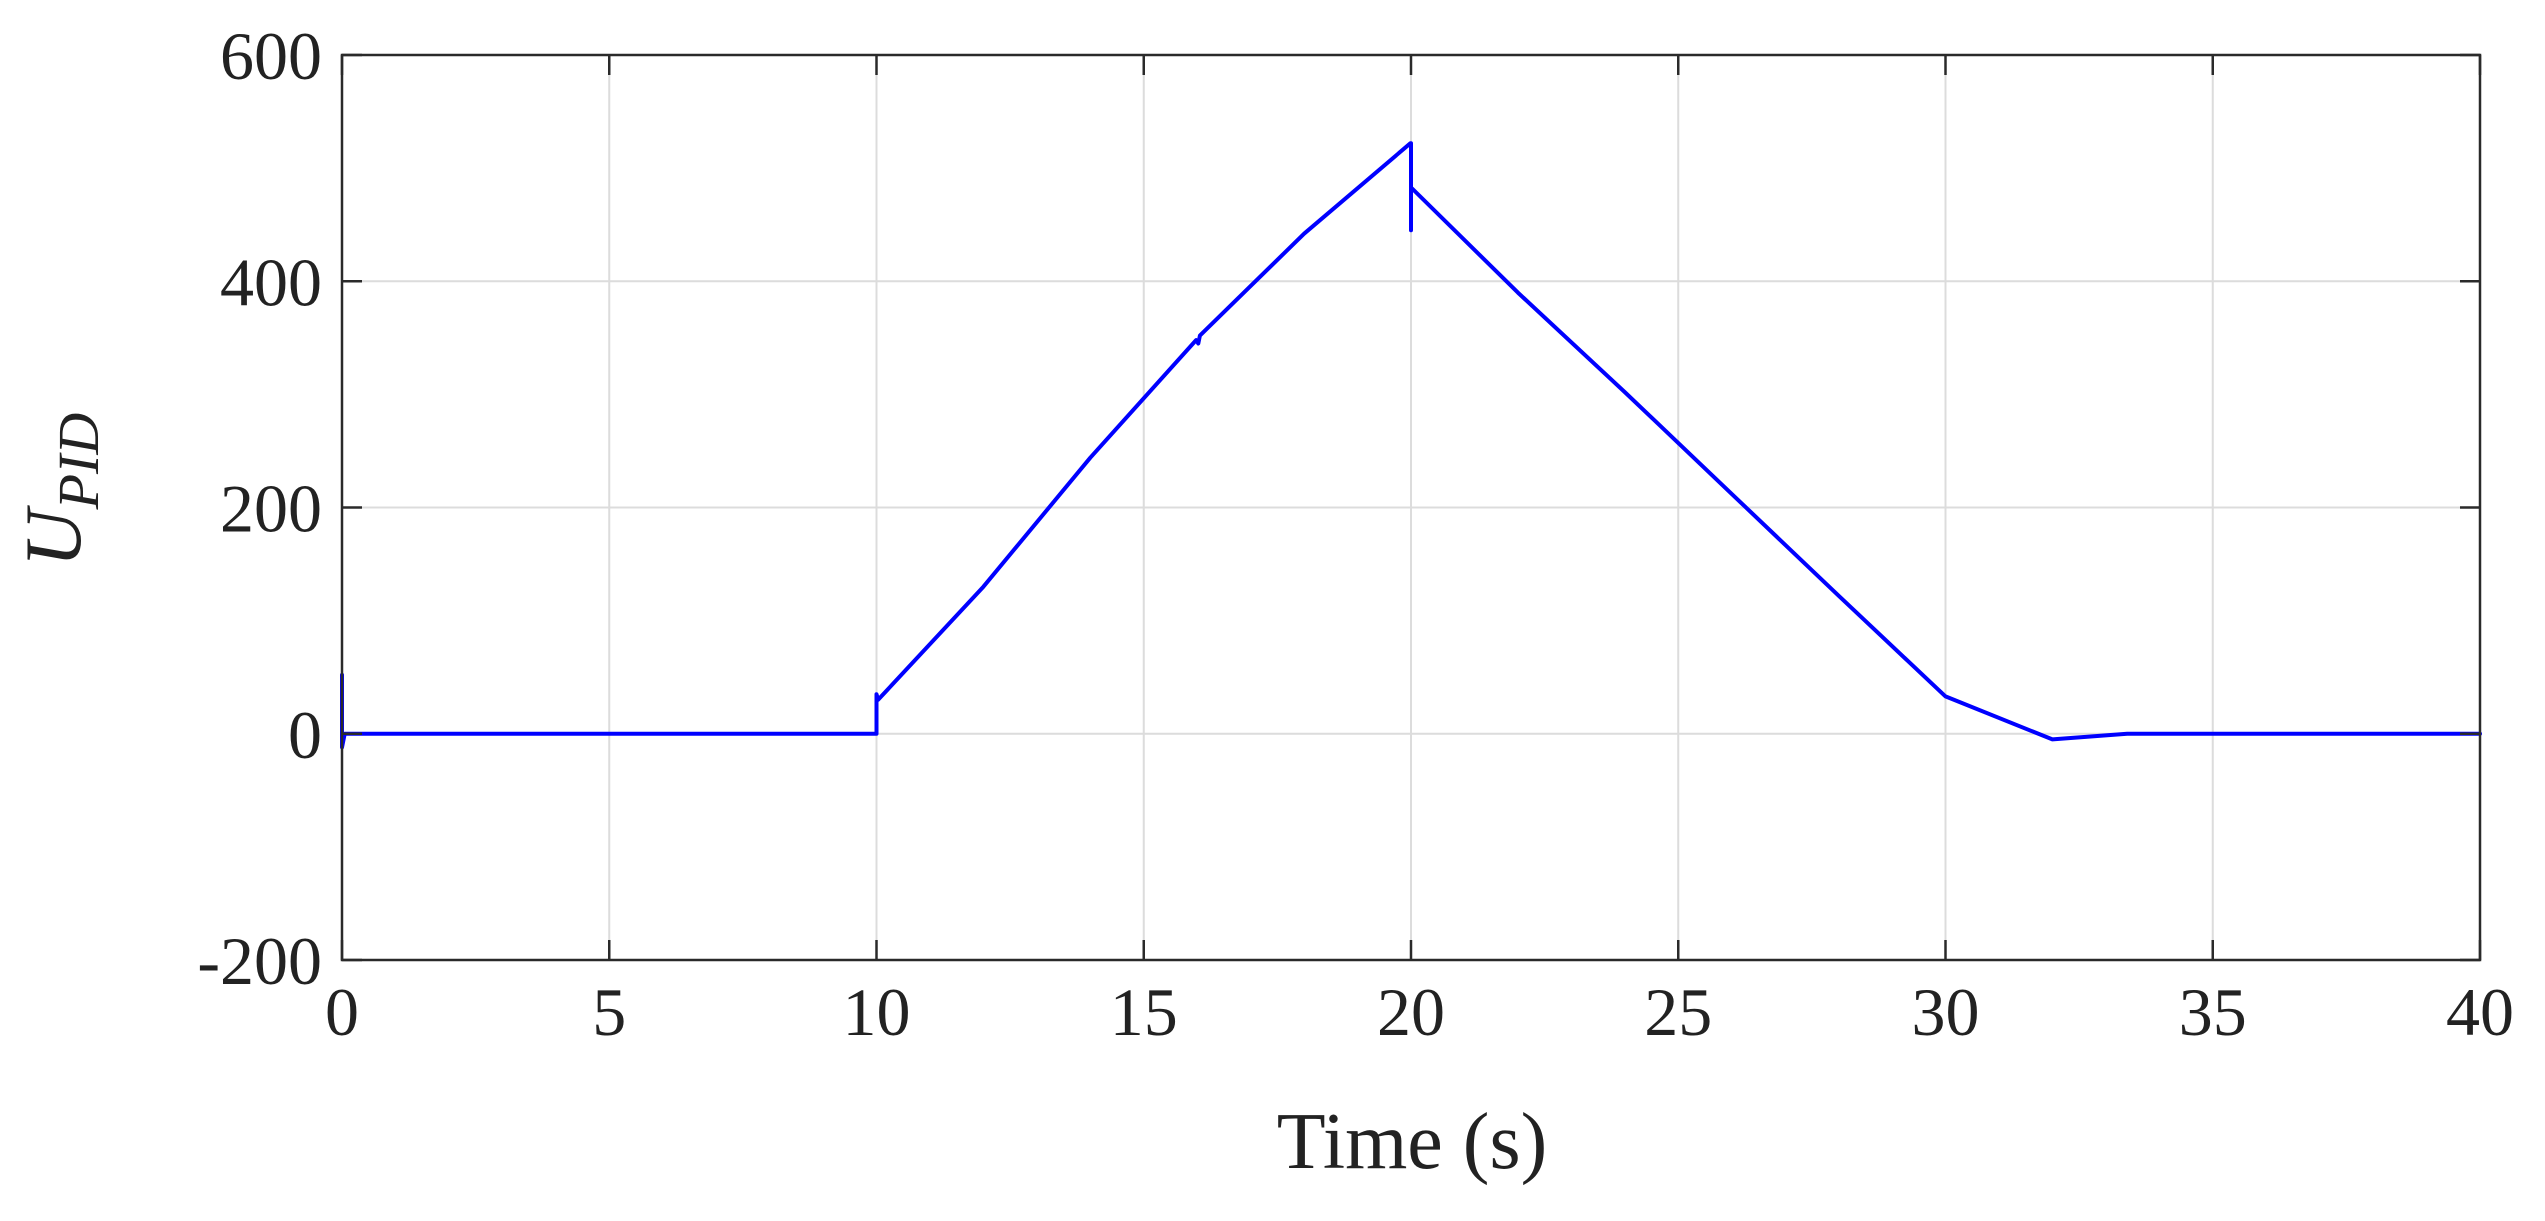 The width and height of the screenshot is (2545, 1221). What do you see at coordinates (609, 1012) in the screenshot?
I see `x-tick-label: 5` at bounding box center [609, 1012].